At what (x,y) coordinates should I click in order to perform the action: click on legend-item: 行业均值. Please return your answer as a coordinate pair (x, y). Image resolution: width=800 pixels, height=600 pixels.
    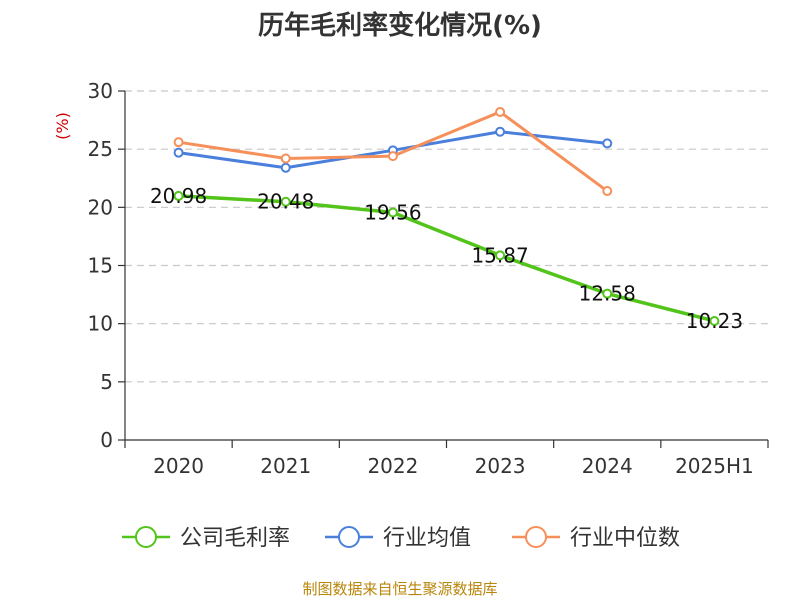
    Looking at the image, I should click on (398, 538).